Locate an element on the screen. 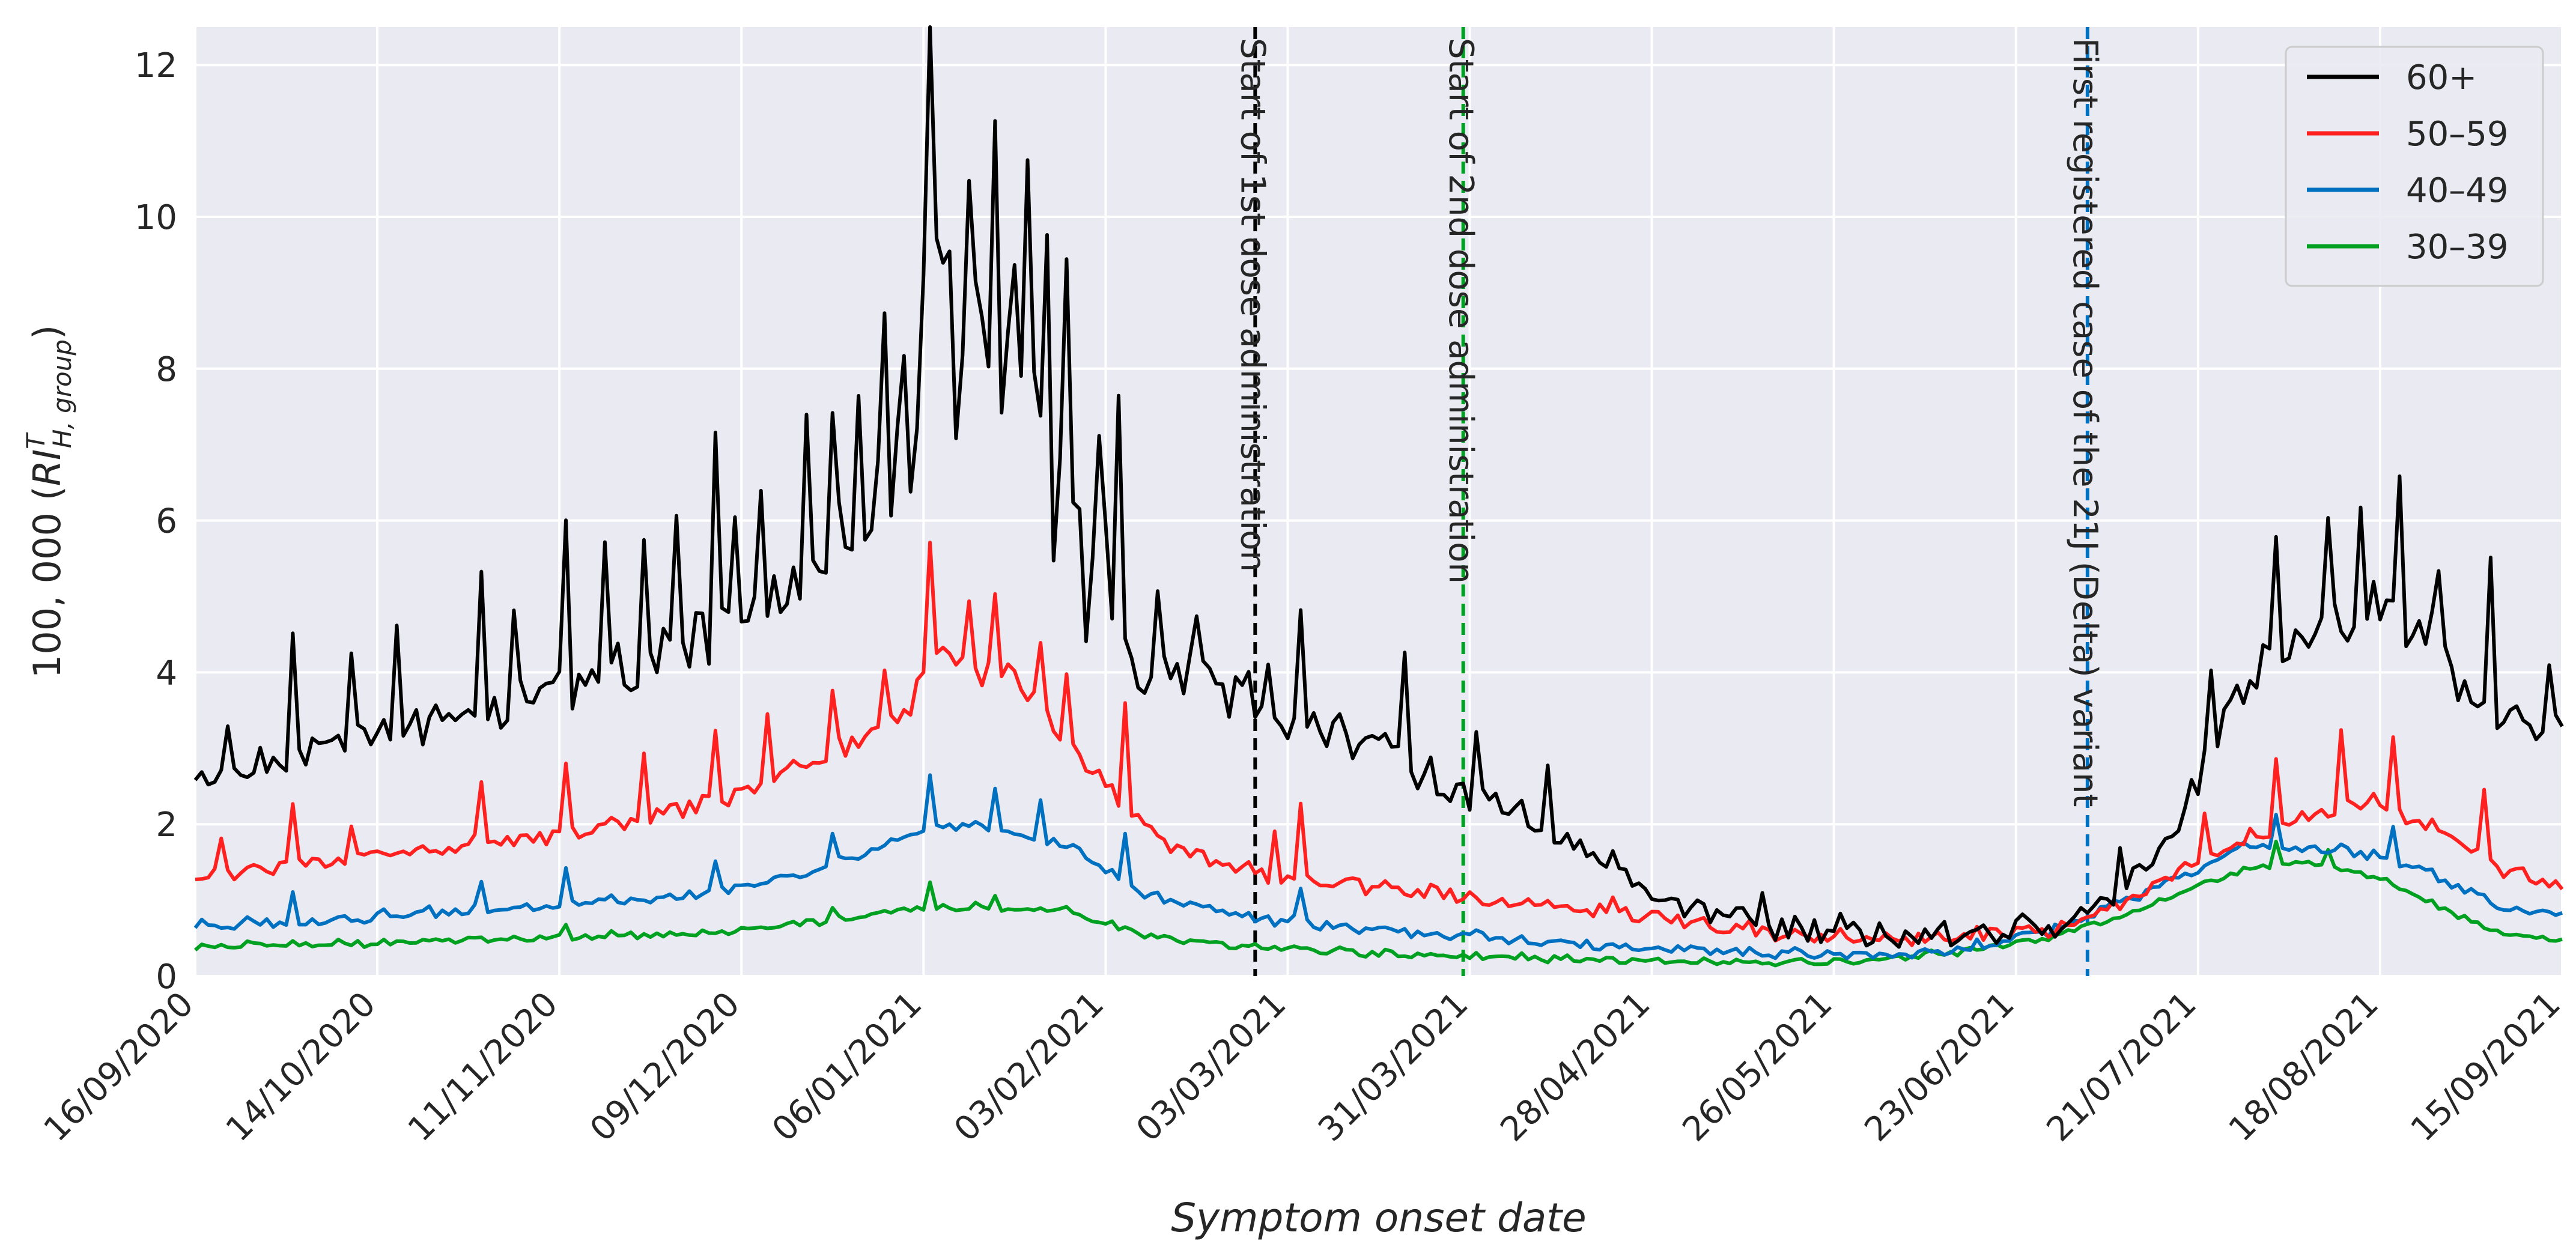 The height and width of the screenshot is (1250, 2576). legend: 60+ 50–59 40–49 30–39 is located at coordinates (2414, 166).